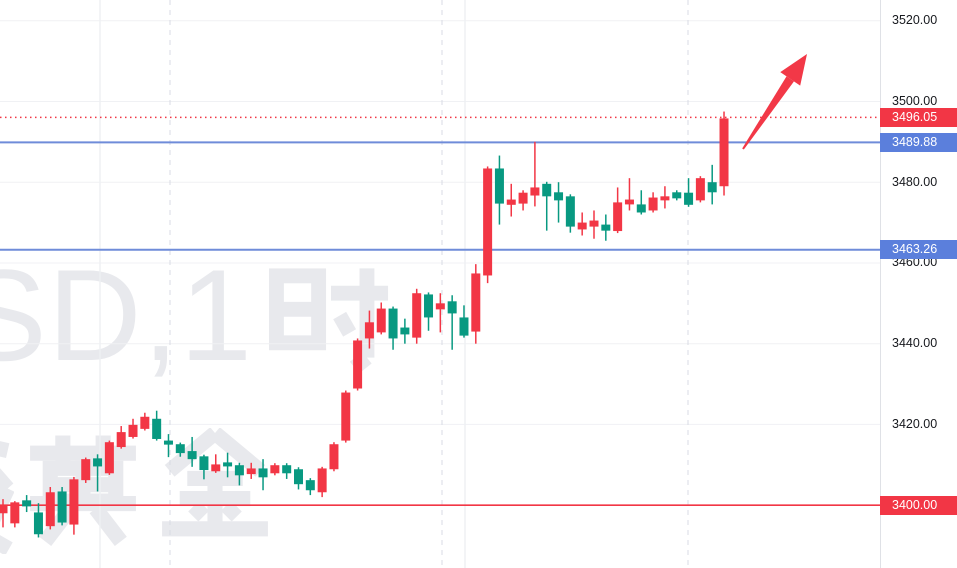  What do you see at coordinates (918, 250) in the screenshot?
I see `support-line-mid-badge: 3463.26` at bounding box center [918, 250].